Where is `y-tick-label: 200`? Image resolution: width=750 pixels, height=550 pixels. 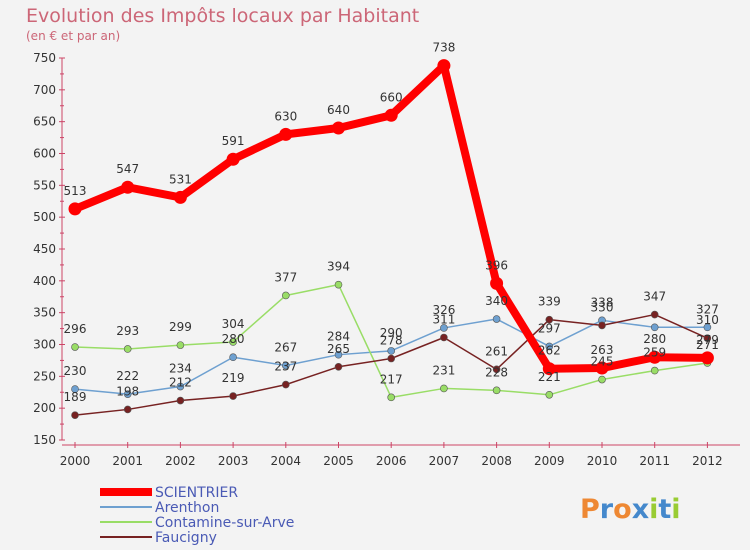 y-tick-label: 200 is located at coordinates (44, 408).